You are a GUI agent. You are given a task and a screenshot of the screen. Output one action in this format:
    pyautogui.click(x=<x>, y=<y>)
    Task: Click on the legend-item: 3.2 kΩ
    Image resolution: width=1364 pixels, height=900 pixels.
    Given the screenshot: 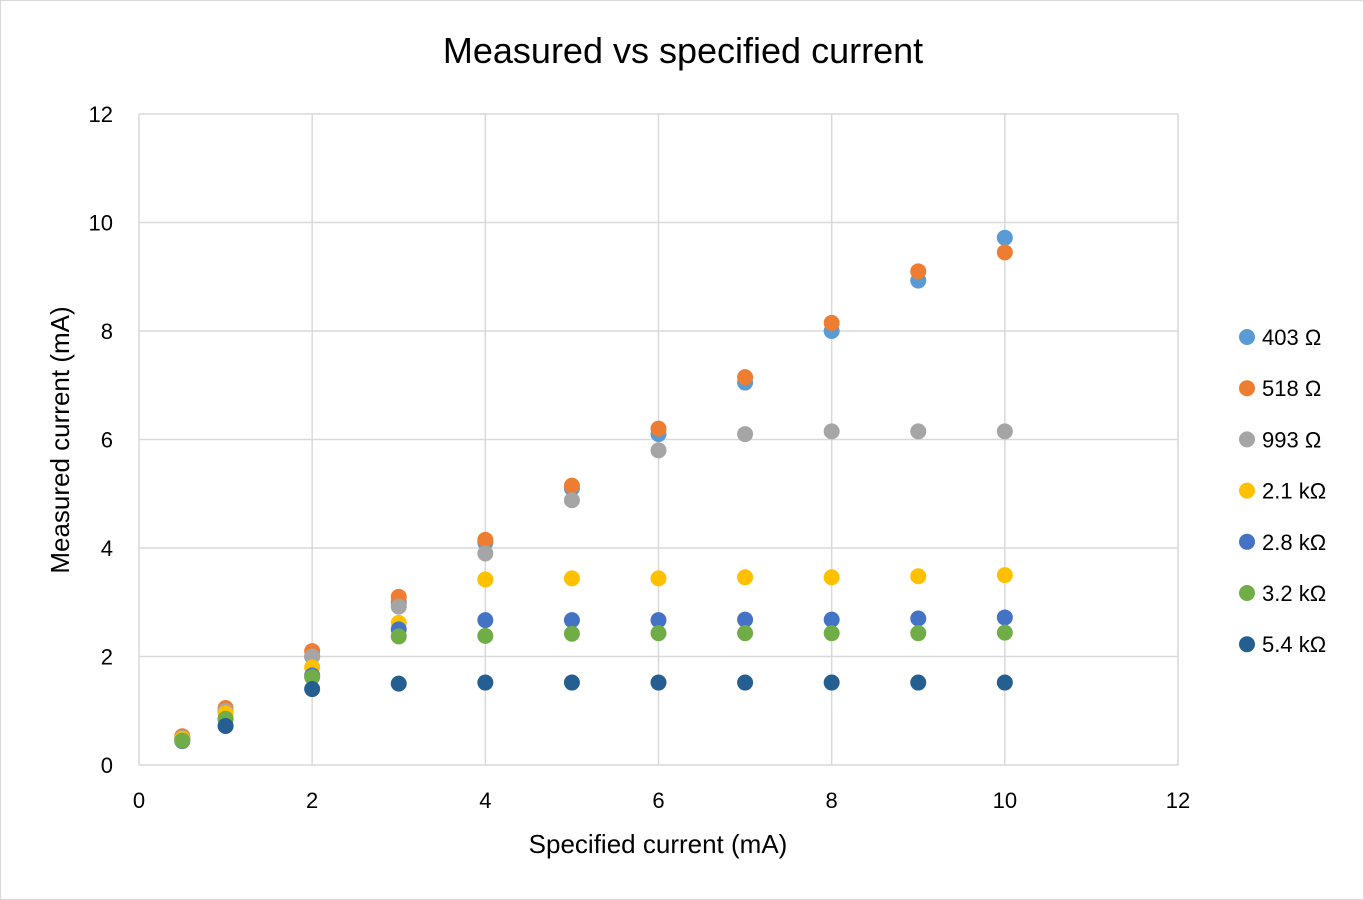 What is the action you would take?
    pyautogui.click(x=1282, y=593)
    